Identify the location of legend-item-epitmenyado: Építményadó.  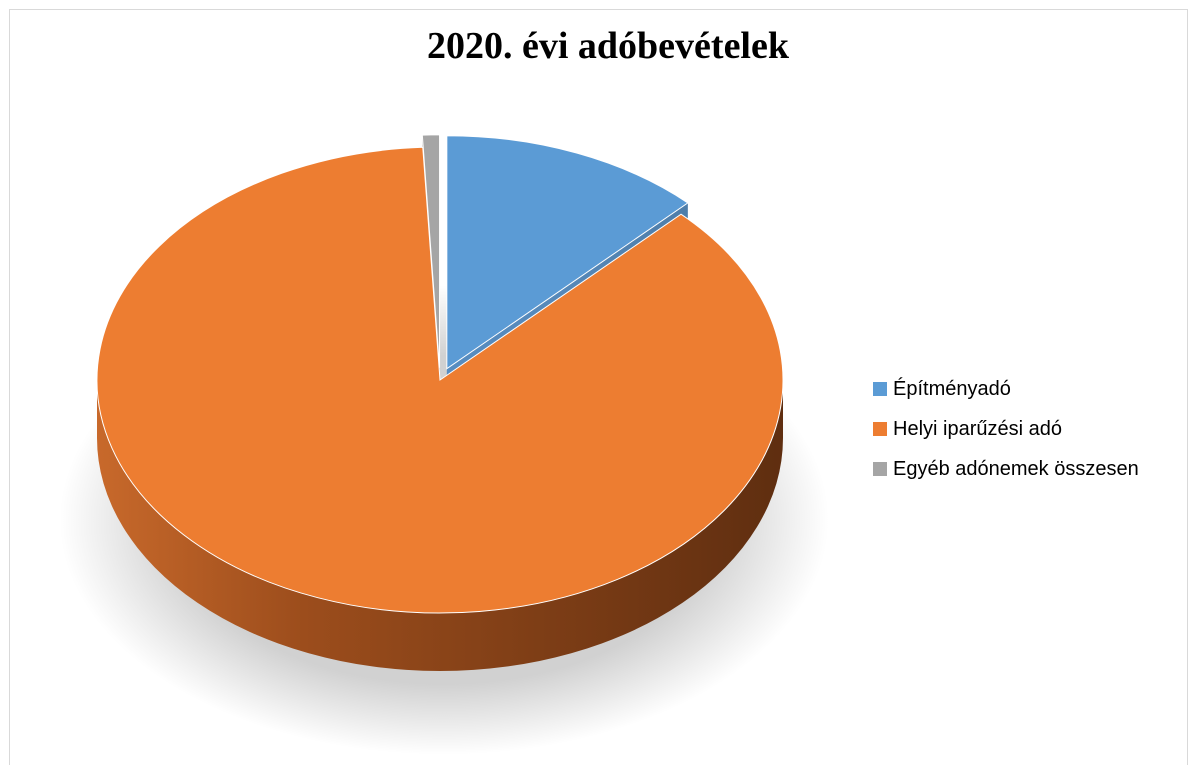
(1006, 389).